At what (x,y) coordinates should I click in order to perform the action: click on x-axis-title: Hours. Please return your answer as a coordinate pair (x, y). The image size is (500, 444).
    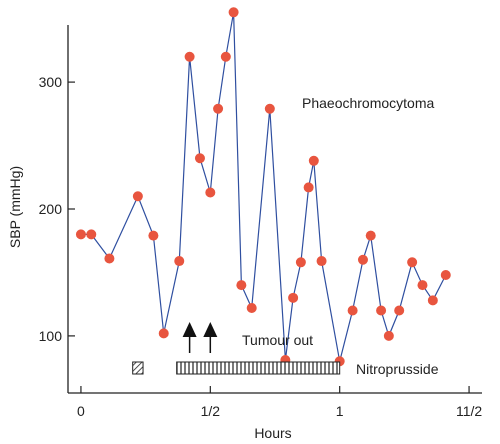
    Looking at the image, I should click on (272, 433).